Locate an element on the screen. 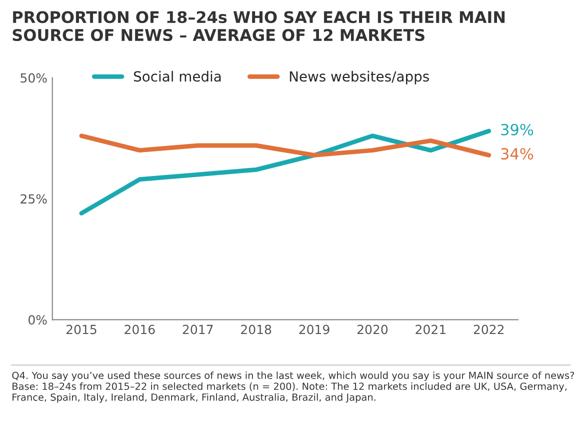  legend-label: Social media is located at coordinates (177, 76).